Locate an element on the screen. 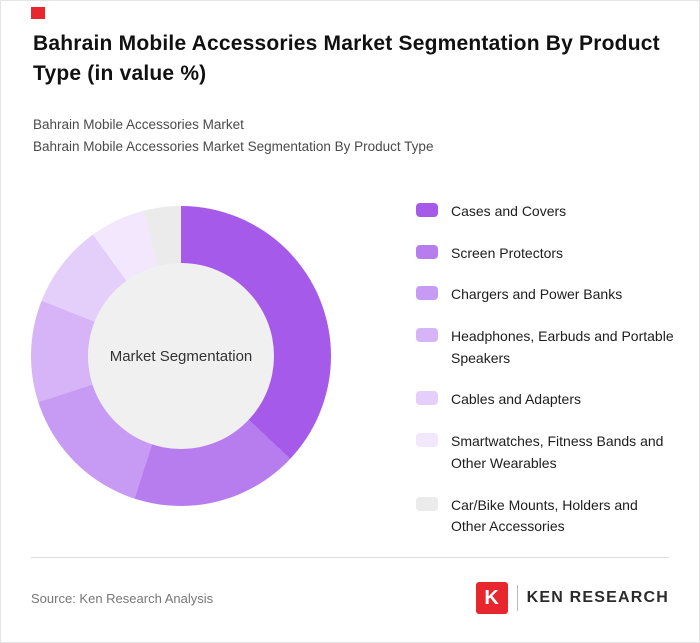 Image resolution: width=700 pixels, height=643 pixels. logo-text: KEN RESEARCH is located at coordinates (597, 597).